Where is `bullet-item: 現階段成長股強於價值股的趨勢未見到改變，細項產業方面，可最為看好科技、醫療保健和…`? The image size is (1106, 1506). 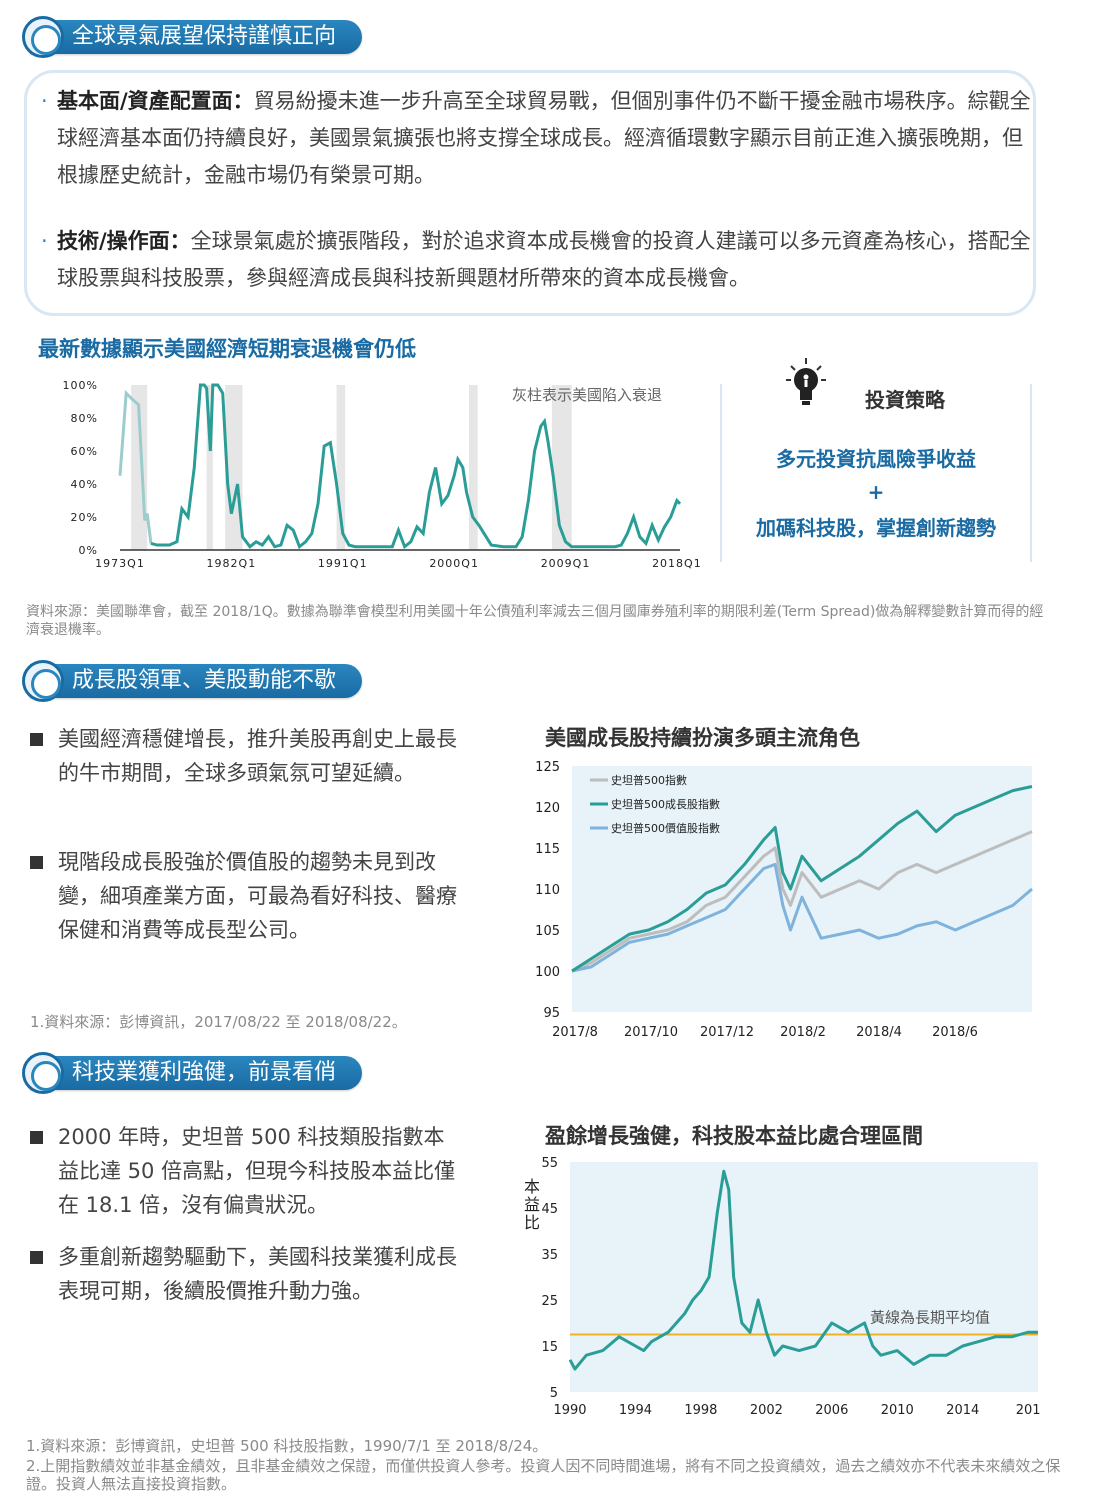
bullet-item: 現階段成長股強於價值股的趨勢未見到改變，細項產業方面，可最為看好科技、醫療保健和… is located at coordinates (244, 896).